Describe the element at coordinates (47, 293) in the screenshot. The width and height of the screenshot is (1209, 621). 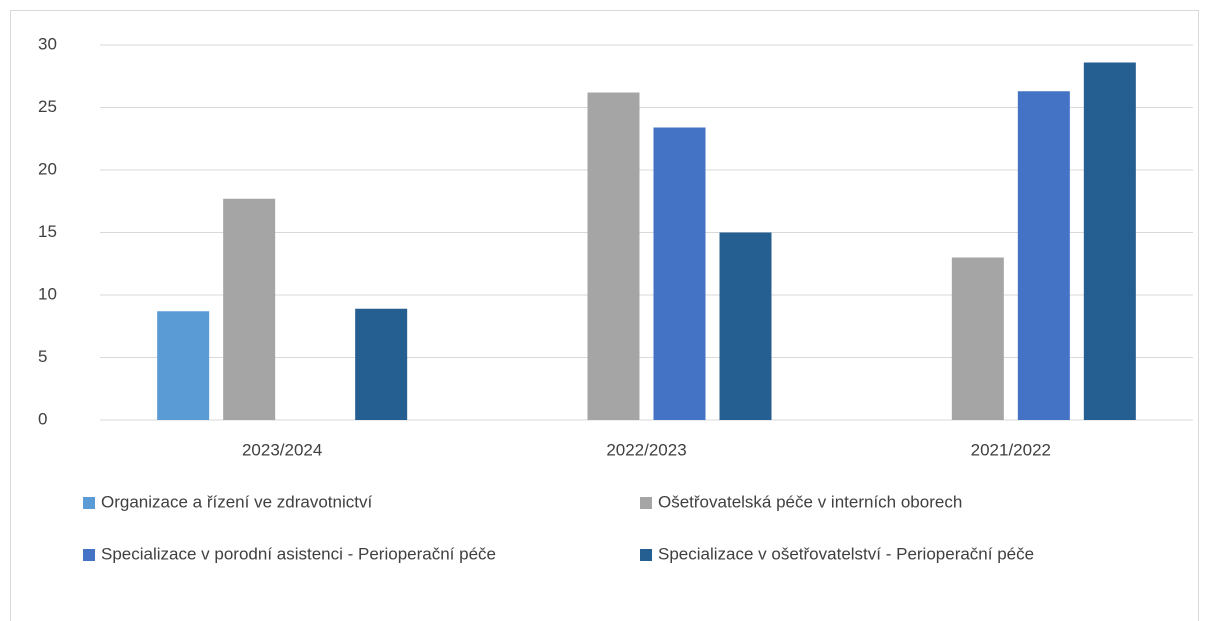
I see `y-tick-label: 10` at that location.